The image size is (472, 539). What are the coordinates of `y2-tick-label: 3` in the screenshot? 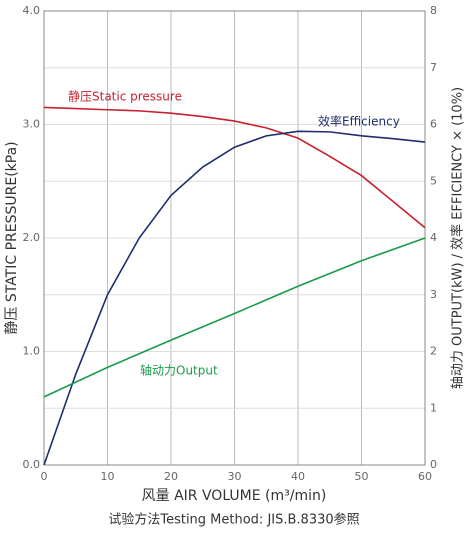 It's located at (433, 294).